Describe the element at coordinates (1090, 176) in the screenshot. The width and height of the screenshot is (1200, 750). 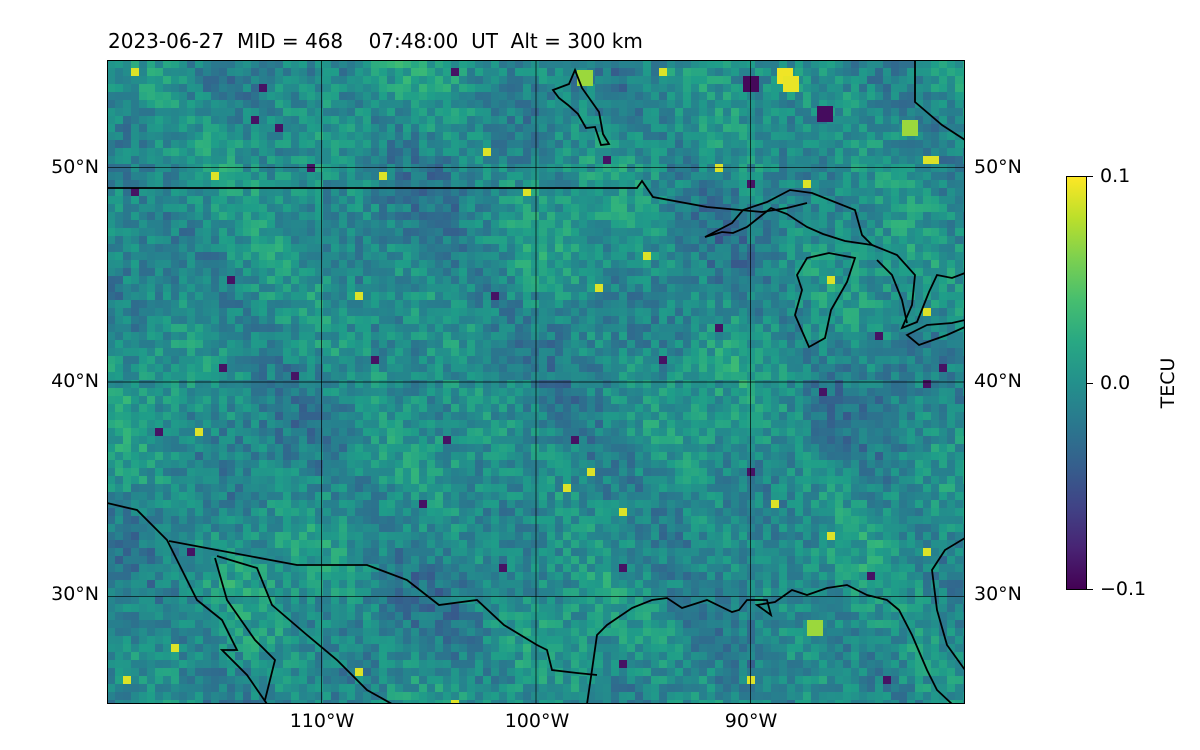
I see `colorbar-tick-top` at that location.